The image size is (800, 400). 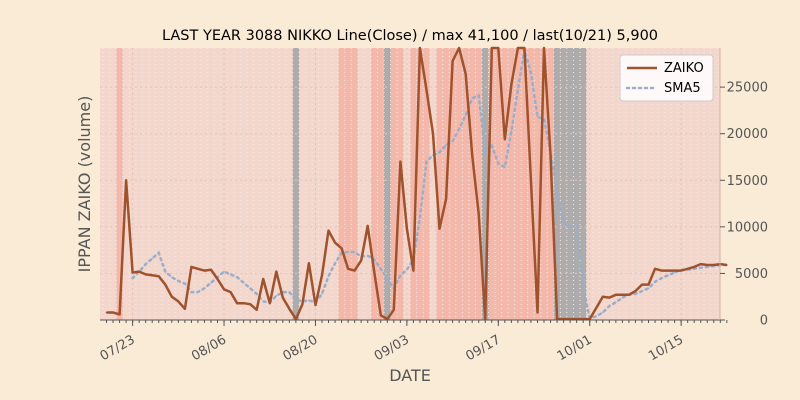 I want to click on y-tick-label: 15000, so click(x=747, y=181).